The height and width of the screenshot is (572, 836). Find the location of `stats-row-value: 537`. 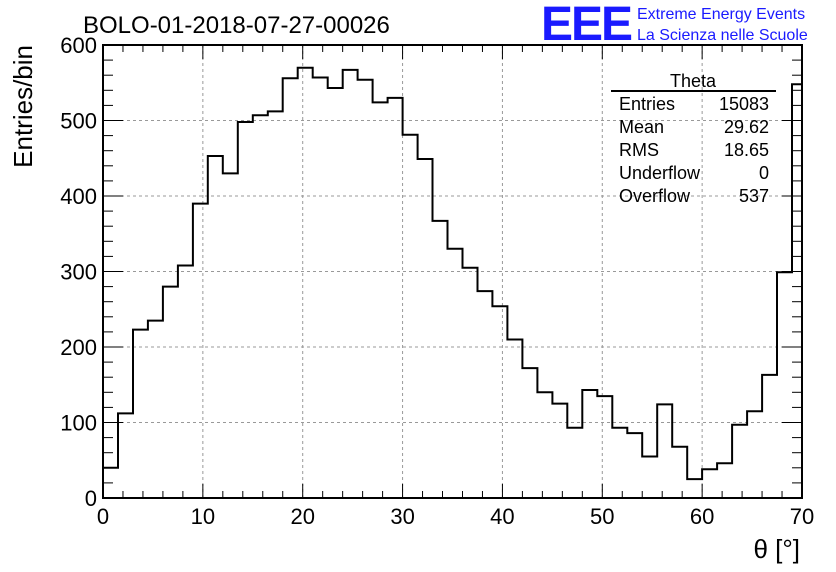

stats-row-value: 537 is located at coordinates (754, 196).